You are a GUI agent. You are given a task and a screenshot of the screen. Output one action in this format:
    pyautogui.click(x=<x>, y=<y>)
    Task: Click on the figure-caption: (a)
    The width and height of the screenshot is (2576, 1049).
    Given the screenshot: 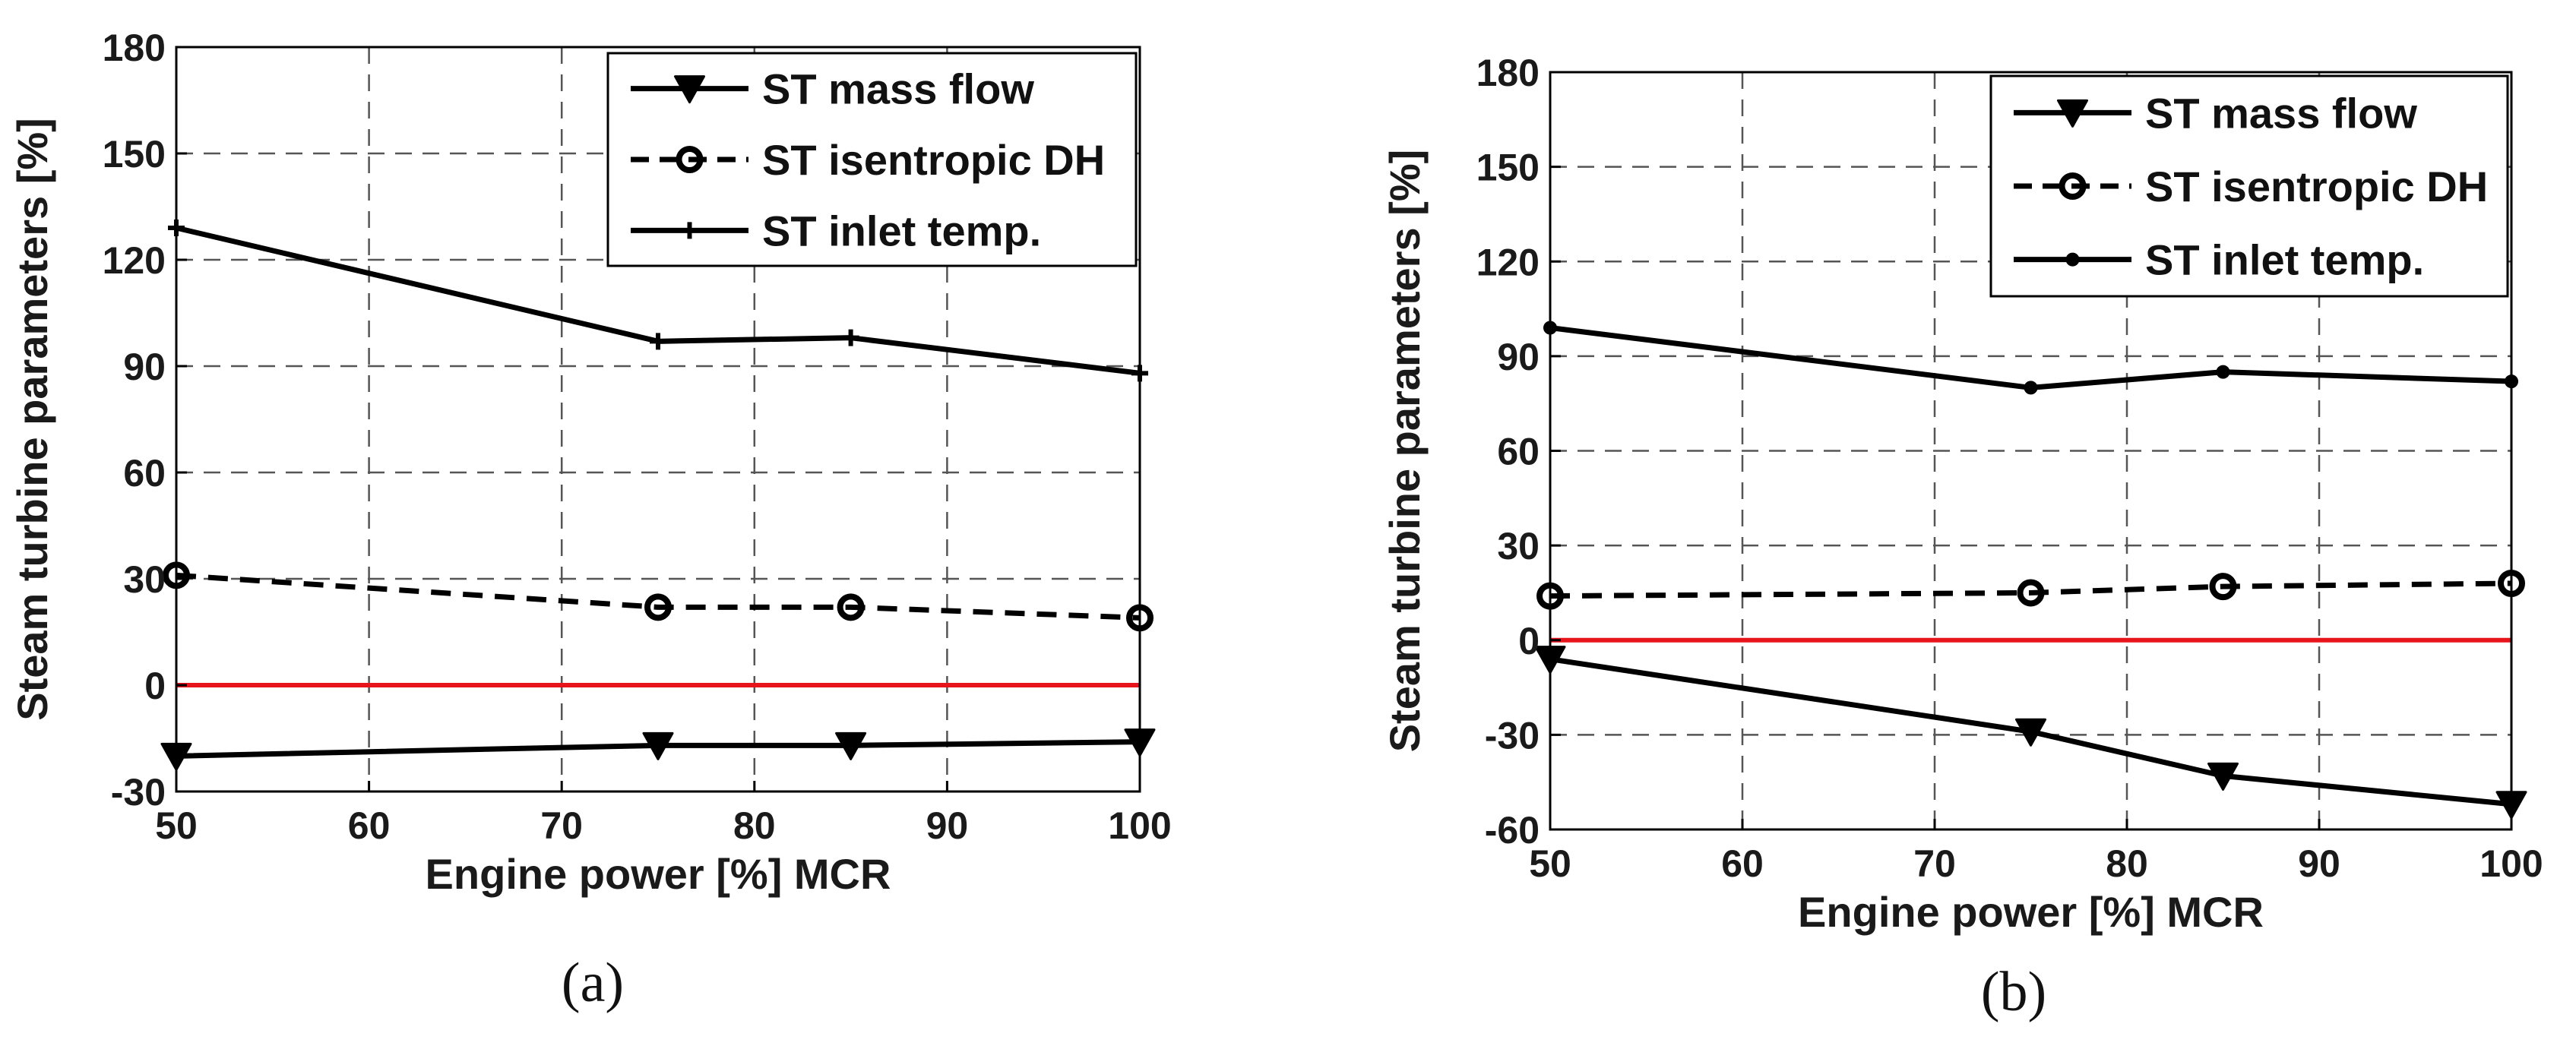 What is the action you would take?
    pyautogui.click(x=593, y=983)
    